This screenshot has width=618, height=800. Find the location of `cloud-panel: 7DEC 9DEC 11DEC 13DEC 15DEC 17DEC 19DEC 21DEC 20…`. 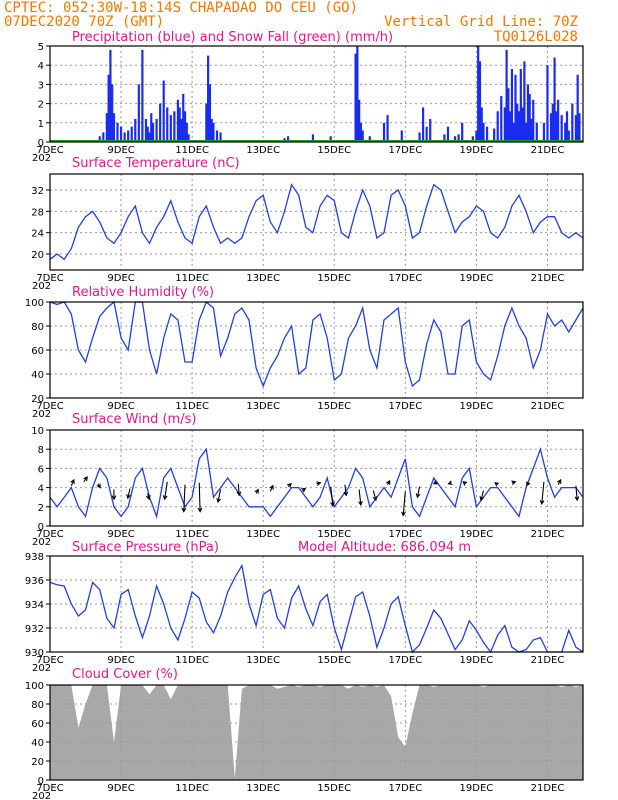

cloud-panel: 7DEC 9DEC 11DEC 13DEC 15DEC 17DEC 19DEC 21DEC 20… is located at coordinates (304, 740).